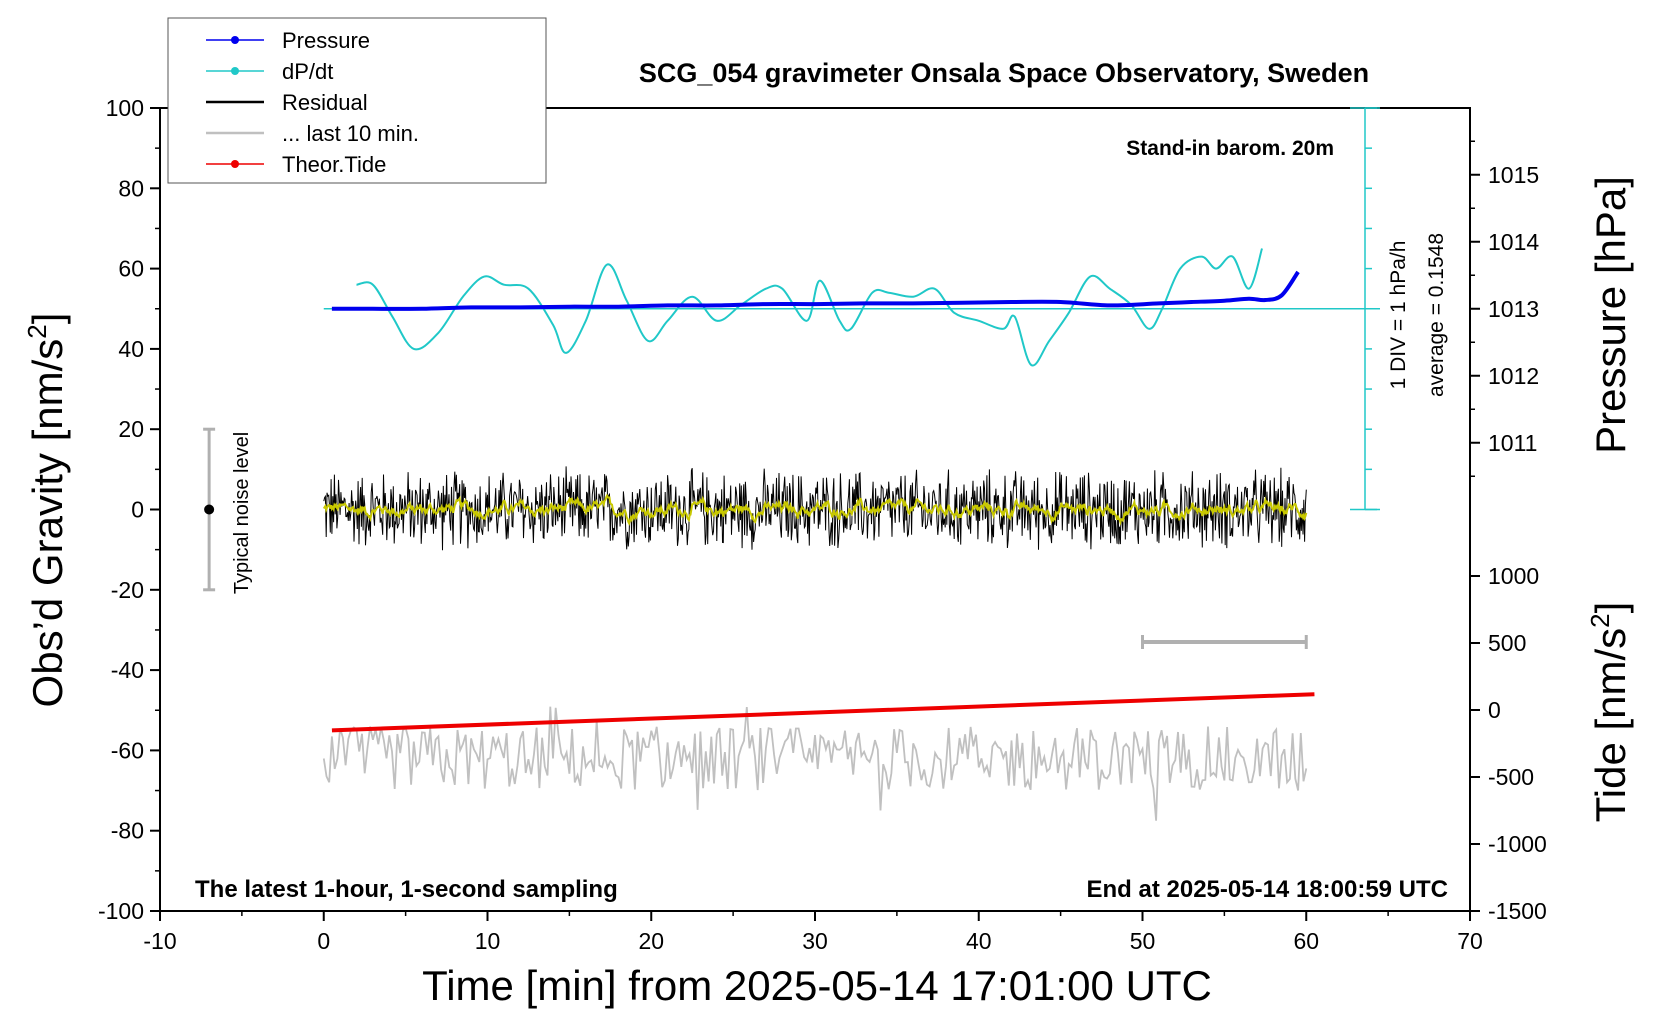 The image size is (1660, 1020). What do you see at coordinates (1513, 175) in the screenshot?
I see `pressure-tick-label: 1015` at bounding box center [1513, 175].